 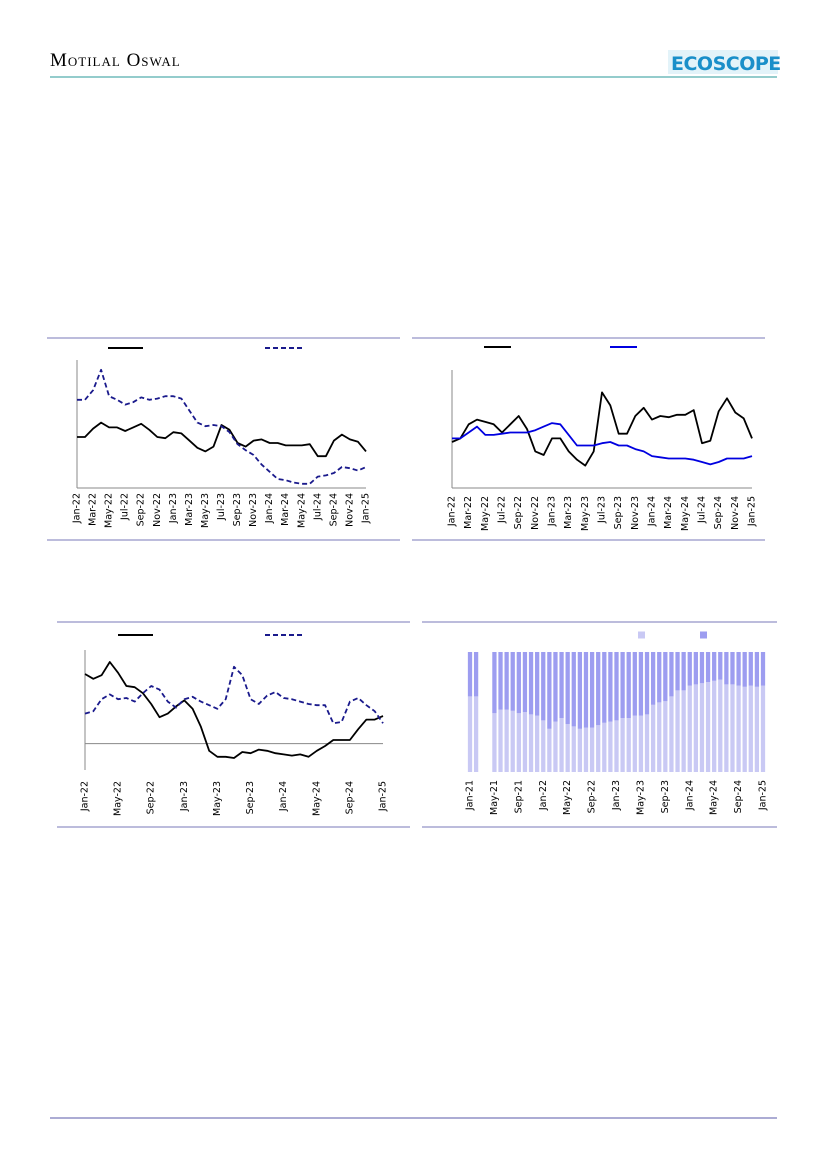 I want to click on logo: ECOSCOPE, so click(x=726, y=64).